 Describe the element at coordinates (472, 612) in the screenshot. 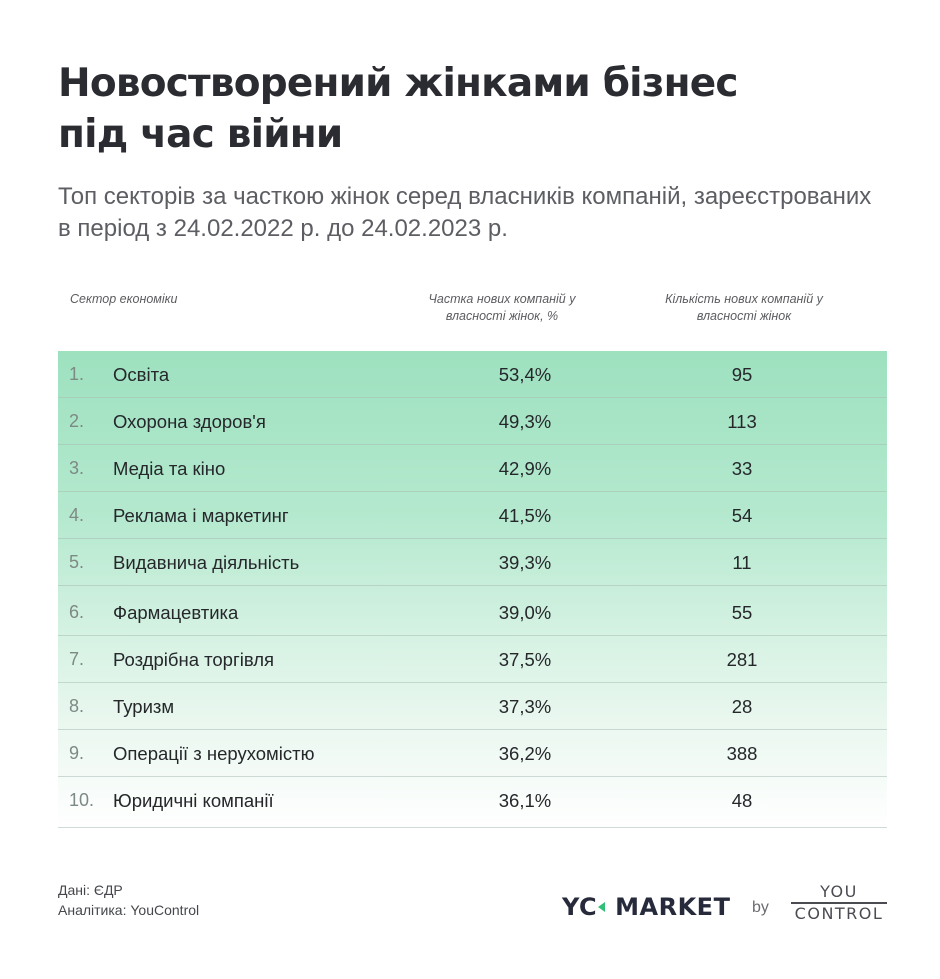

I see `table-row: 6. Фармацевтика 39,0% 55` at that location.